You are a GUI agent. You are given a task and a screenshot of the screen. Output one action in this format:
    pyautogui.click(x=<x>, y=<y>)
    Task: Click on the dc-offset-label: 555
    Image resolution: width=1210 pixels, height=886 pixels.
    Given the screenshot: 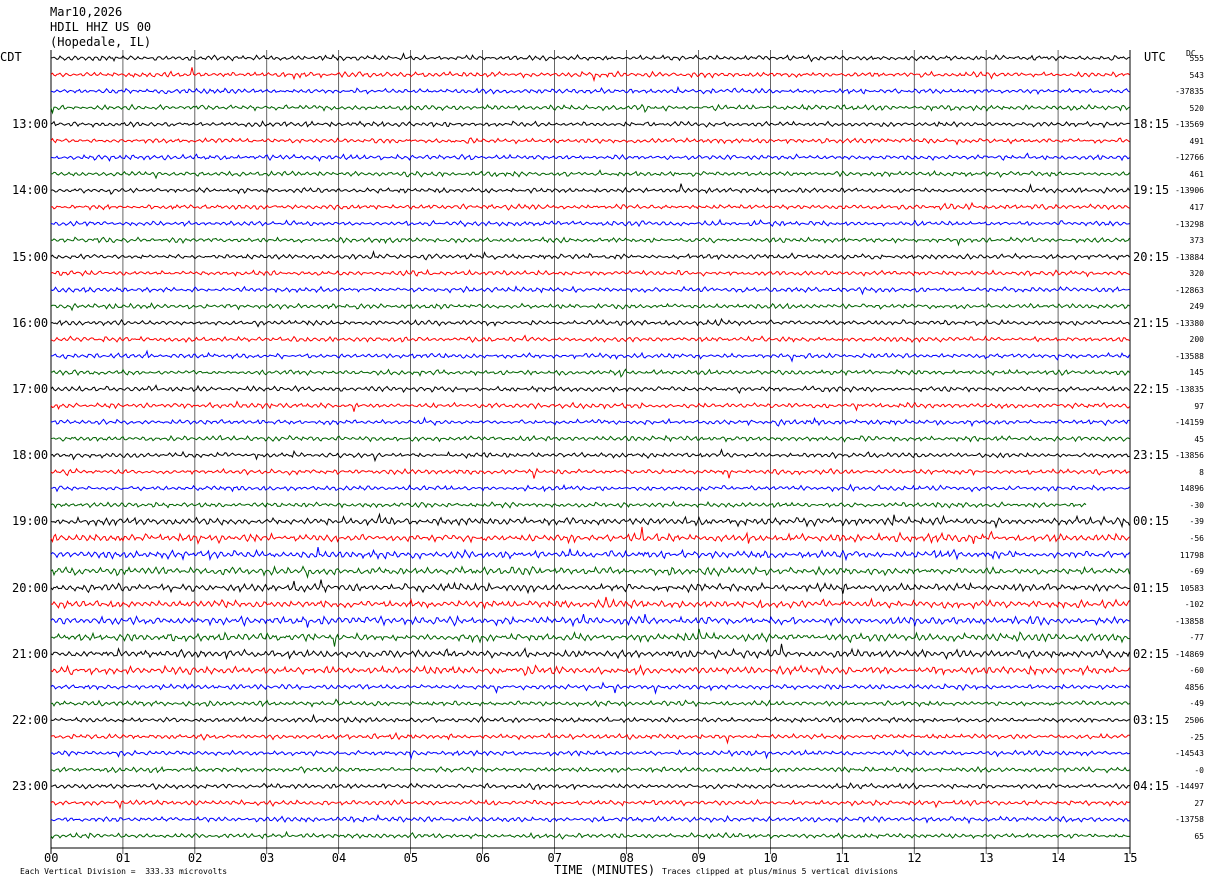 What is the action you would take?
    pyautogui.click(x=1196, y=58)
    